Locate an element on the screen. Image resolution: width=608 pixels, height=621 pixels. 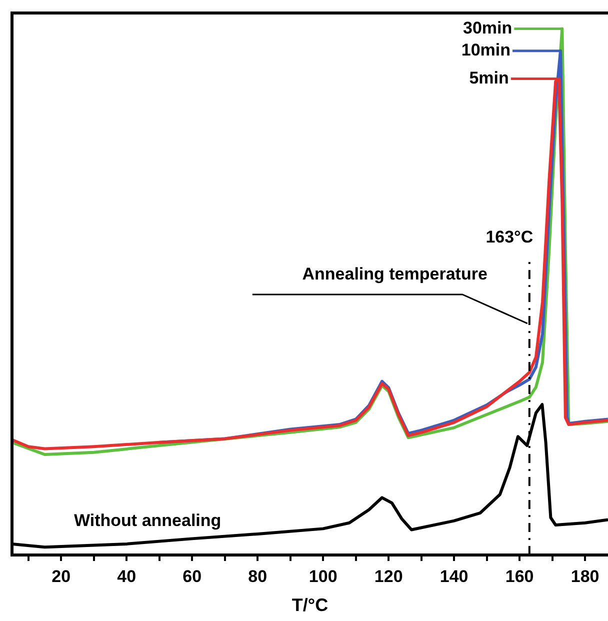
x-tick-label: 100 is located at coordinates (323, 576).